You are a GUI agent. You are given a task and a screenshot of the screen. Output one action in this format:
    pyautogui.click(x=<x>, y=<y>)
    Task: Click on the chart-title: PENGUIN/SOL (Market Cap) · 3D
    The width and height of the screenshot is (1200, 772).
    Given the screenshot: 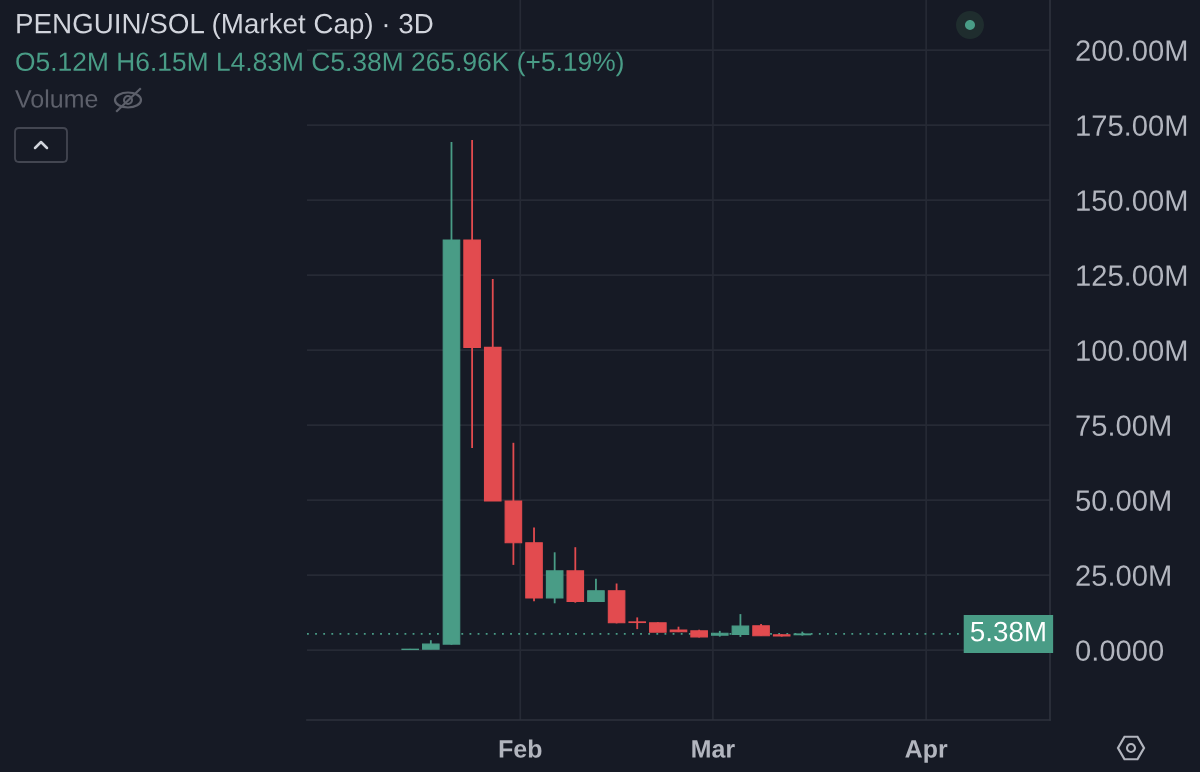 What is the action you would take?
    pyautogui.click(x=225, y=26)
    